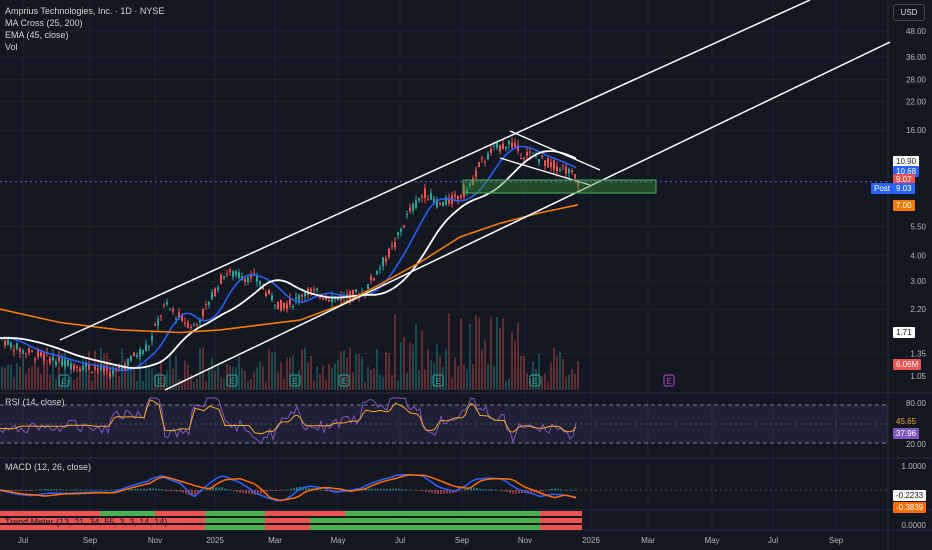  Describe the element at coordinates (44, 23) in the screenshot. I see `indicator-ma-cross: MA Cross (25, 200)` at that location.